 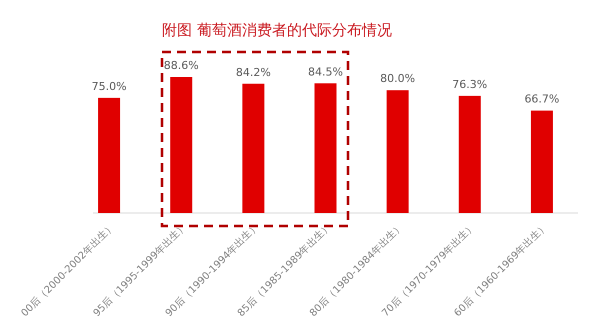 I want to click on data-label: 75.0%, so click(x=109, y=86).